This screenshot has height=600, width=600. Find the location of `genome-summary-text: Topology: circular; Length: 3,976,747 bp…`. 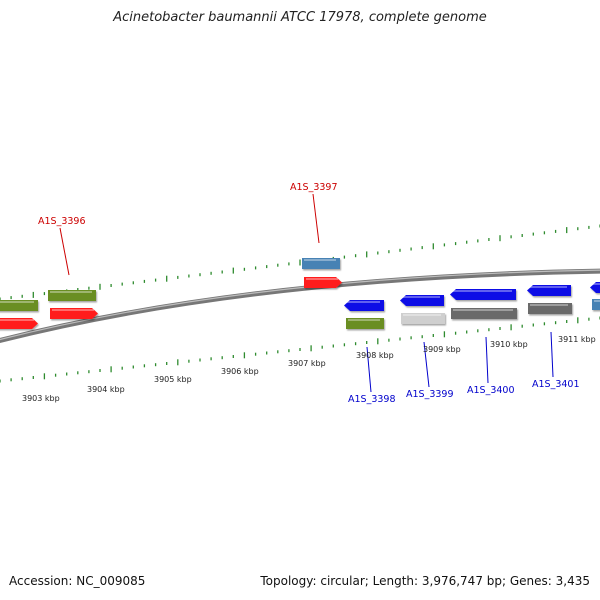

genome-summary-text: Topology: circular; Length: 3,976,747 bp… is located at coordinates (425, 581).